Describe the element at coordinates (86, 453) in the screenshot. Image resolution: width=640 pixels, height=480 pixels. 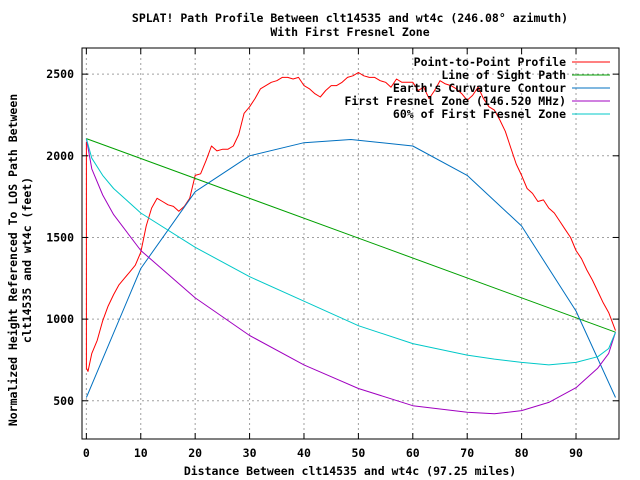
I see `x-tick-label: 0` at that location.